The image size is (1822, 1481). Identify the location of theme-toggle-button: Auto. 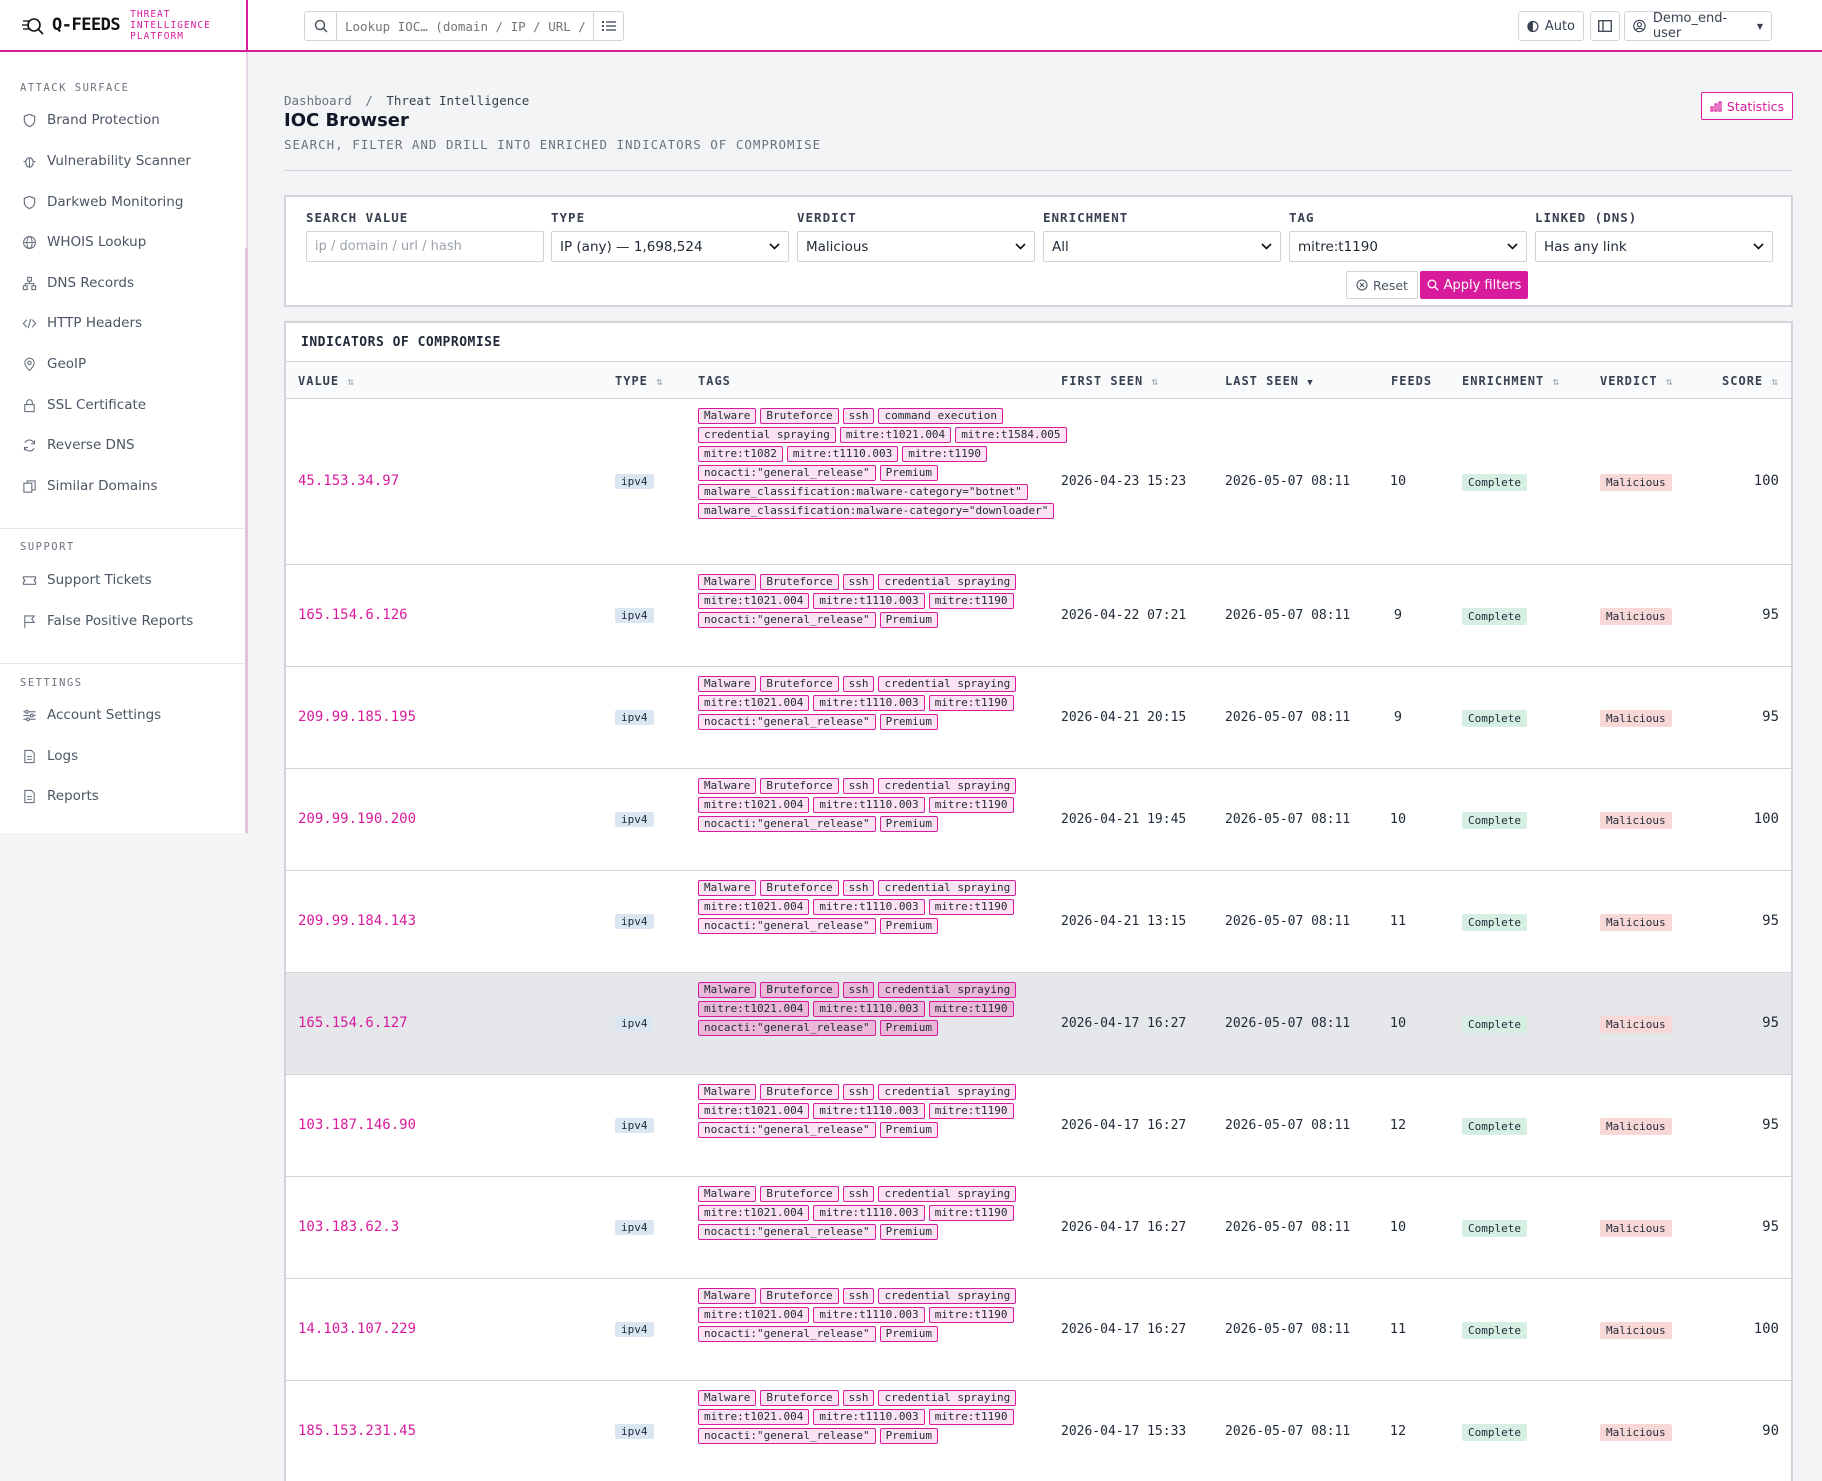
(1551, 26).